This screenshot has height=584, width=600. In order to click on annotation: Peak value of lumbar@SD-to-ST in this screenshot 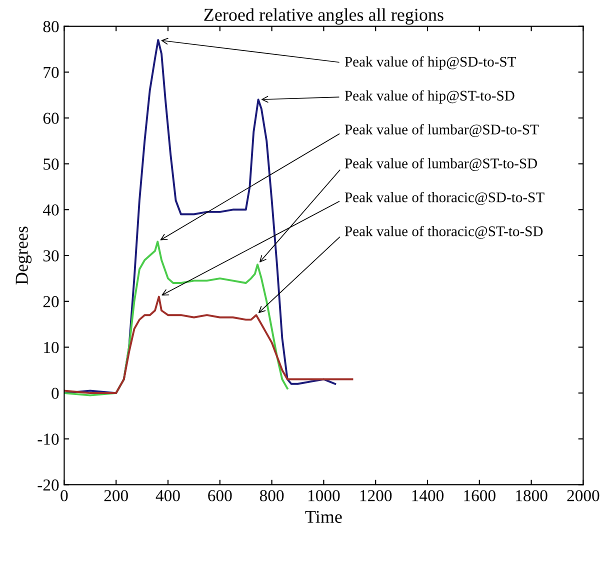, I will do `click(441, 131)`.